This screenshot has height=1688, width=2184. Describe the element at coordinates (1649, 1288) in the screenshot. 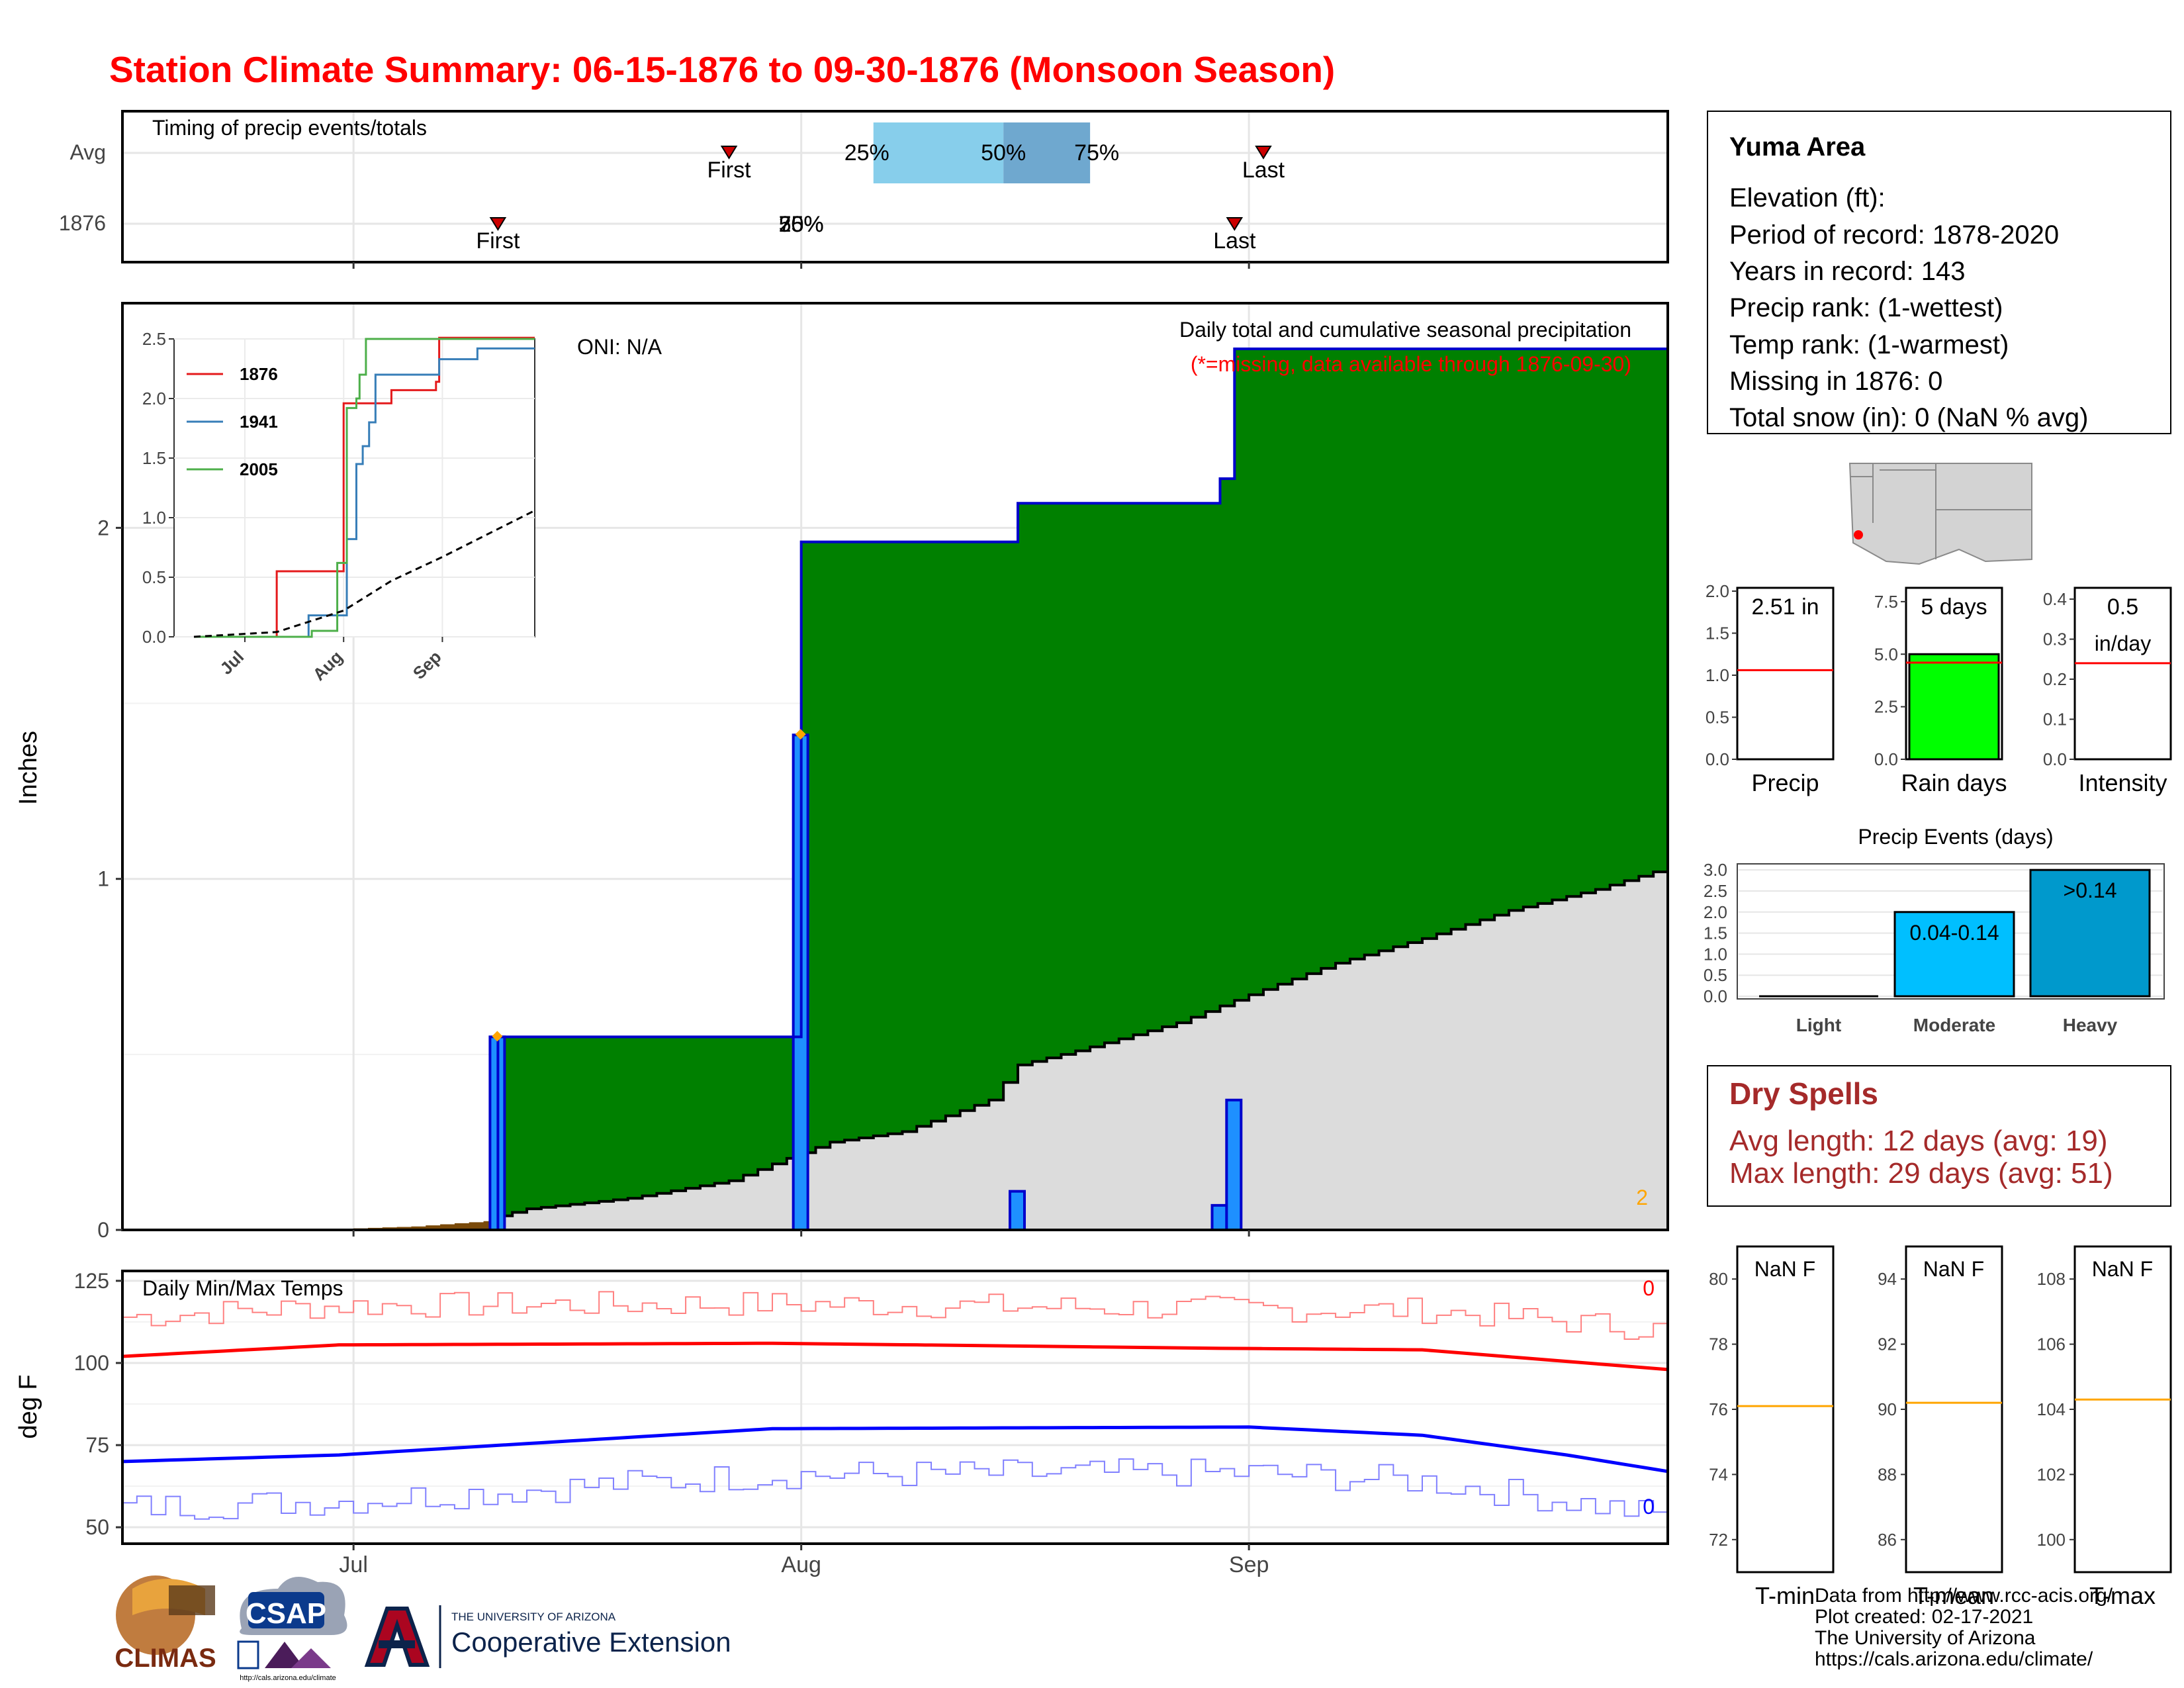

I see `max-missing: 0` at that location.